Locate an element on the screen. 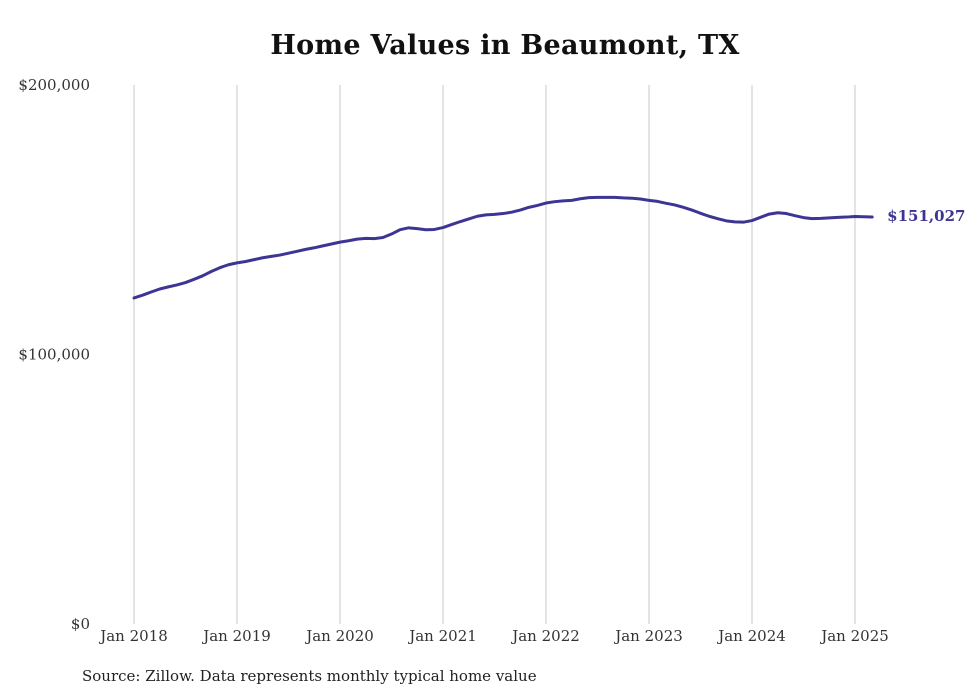 This screenshot has width=980, height=699. y-axis-tick-labels: $0 $100,000 $200,000 is located at coordinates (54, 354).